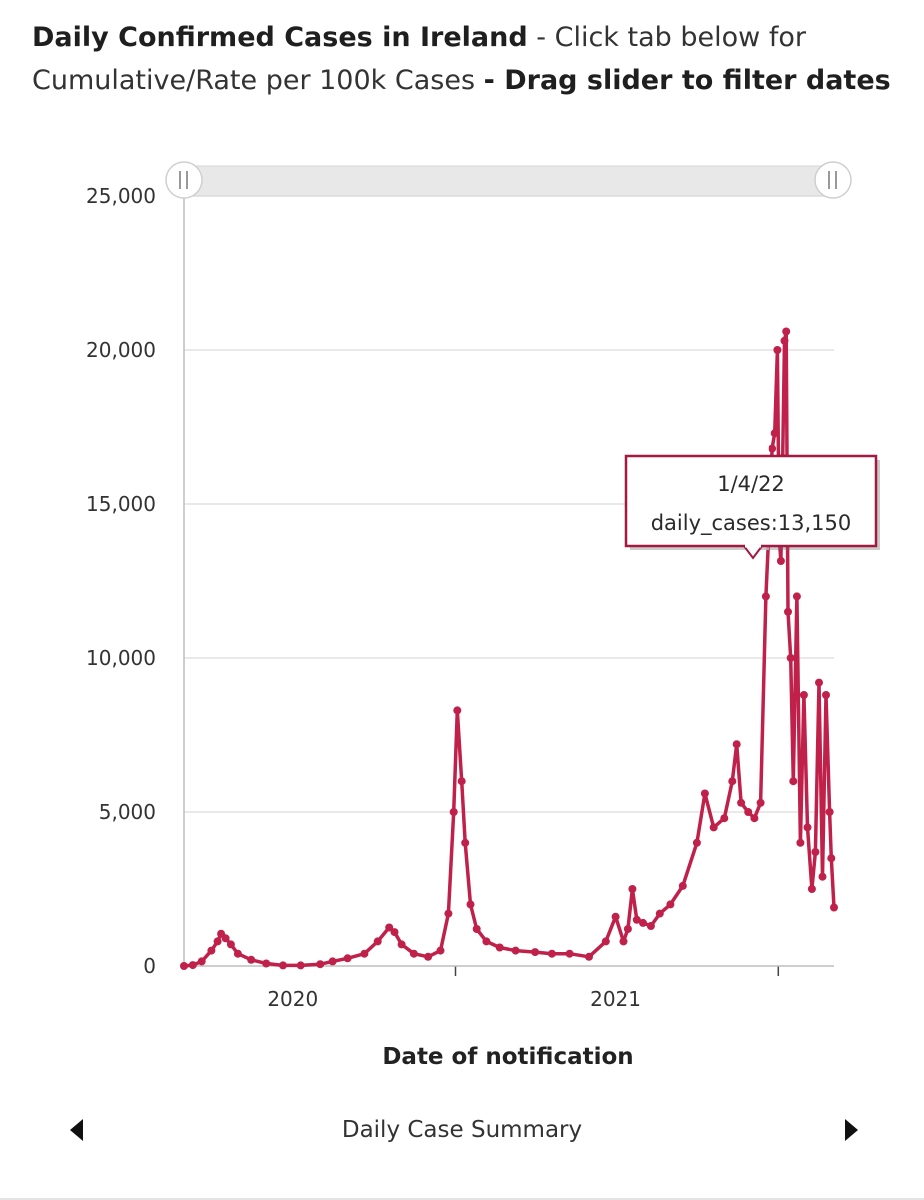 Image resolution: width=924 pixels, height=1200 pixels. Describe the element at coordinates (687, 80) in the screenshot. I see `title-slider-hint: - Drag slider to filter dates` at that location.